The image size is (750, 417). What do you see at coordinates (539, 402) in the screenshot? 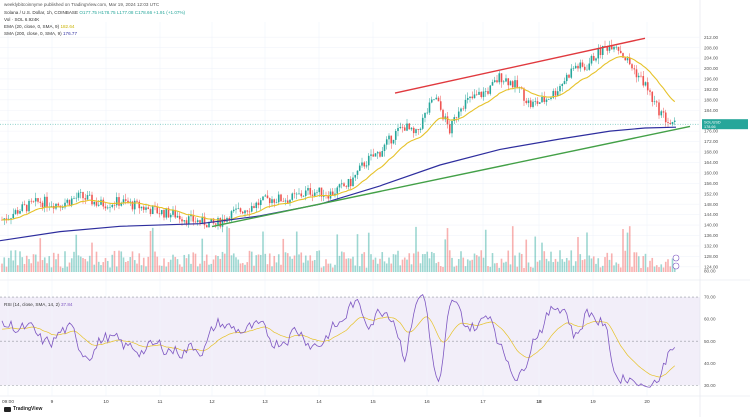
I see `time-tick-label: 18` at bounding box center [539, 402].